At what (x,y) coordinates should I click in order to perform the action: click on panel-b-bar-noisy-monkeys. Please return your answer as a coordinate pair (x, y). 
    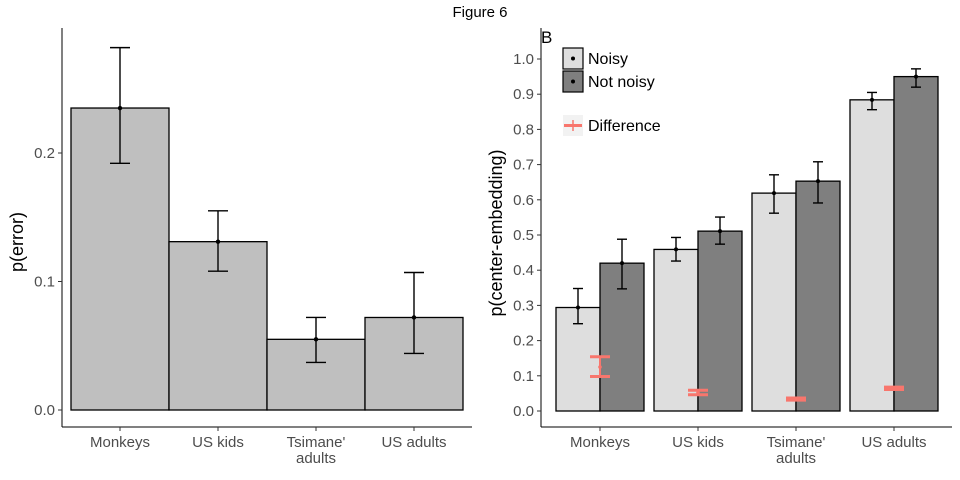
    Looking at the image, I should click on (578, 359).